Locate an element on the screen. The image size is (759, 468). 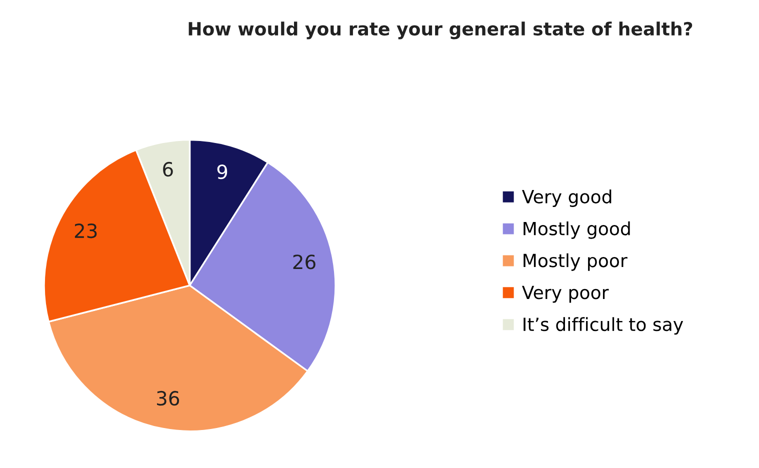
data-label: 9 is located at coordinates (222, 172).